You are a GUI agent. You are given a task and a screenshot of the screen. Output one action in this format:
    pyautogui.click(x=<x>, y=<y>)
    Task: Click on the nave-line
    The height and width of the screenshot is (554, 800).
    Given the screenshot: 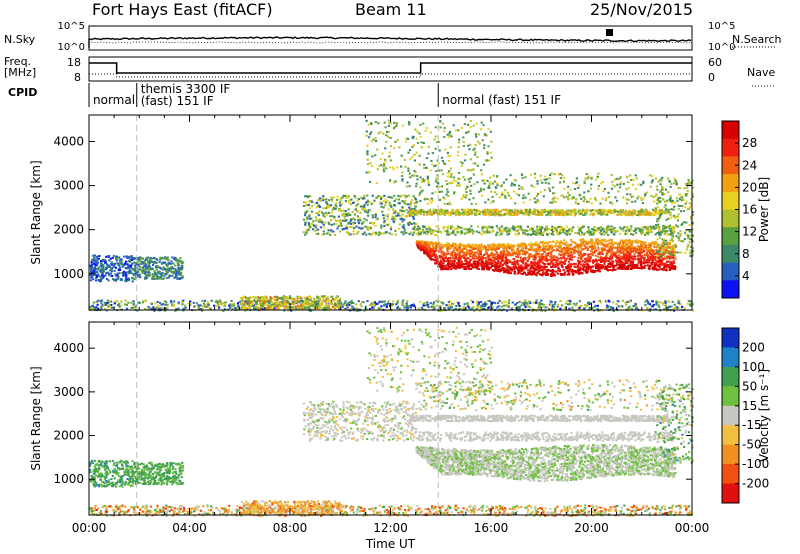 What is the action you would take?
    pyautogui.click(x=390, y=75)
    